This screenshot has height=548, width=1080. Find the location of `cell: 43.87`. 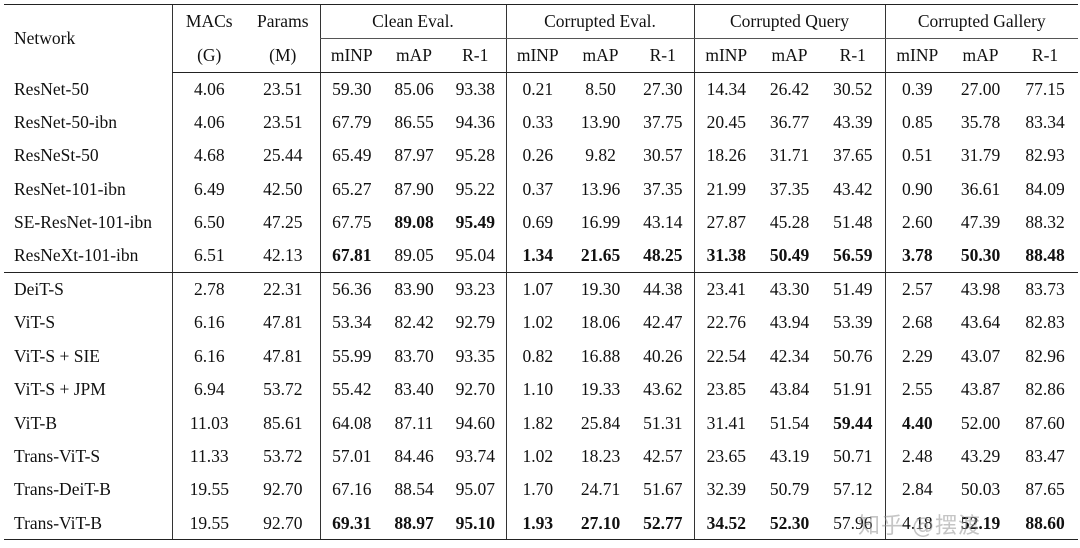

cell: 43.87 is located at coordinates (980, 389).